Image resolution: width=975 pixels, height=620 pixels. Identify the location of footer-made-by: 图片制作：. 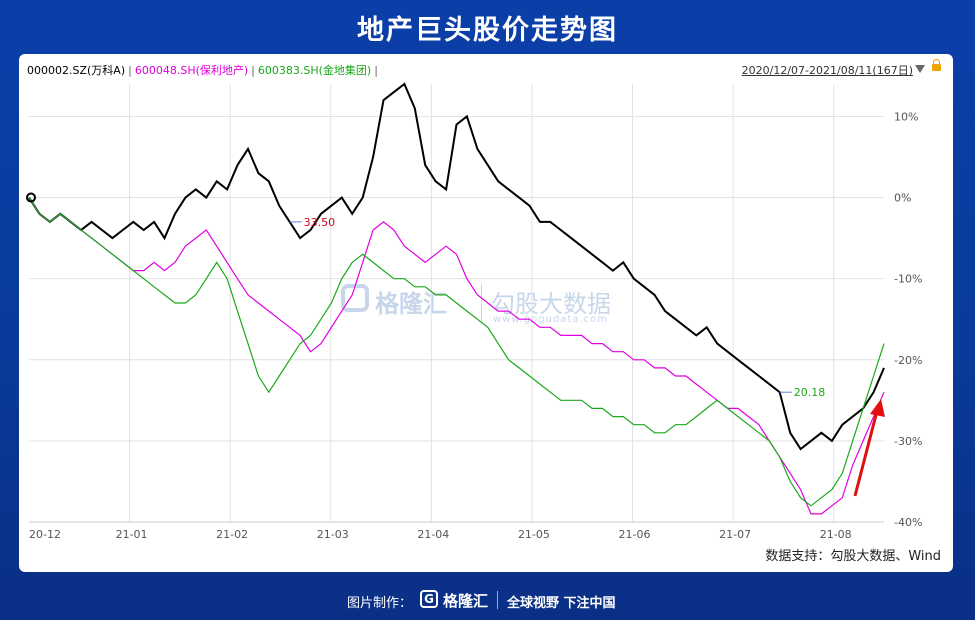
(380, 603).